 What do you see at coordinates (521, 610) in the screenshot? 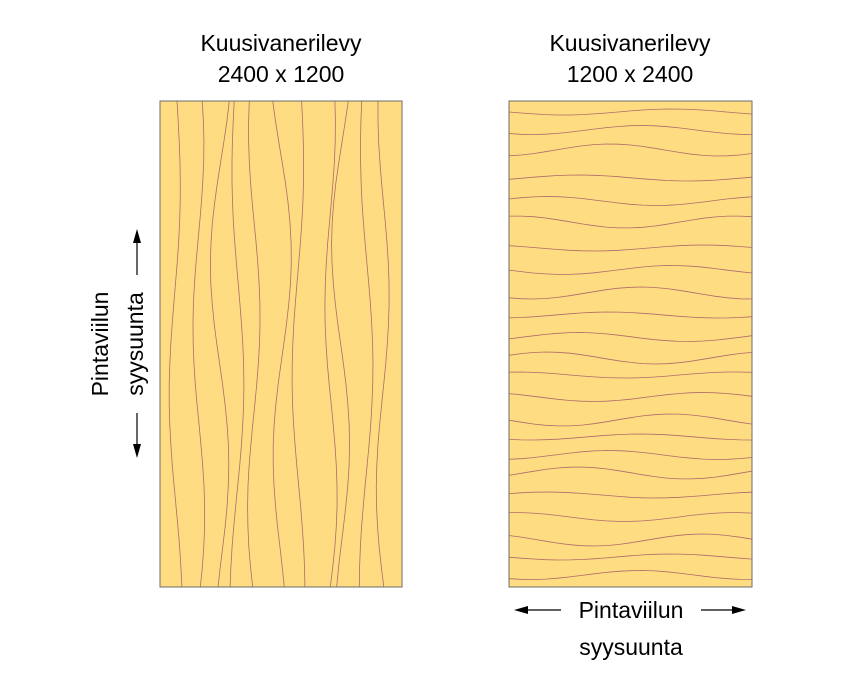
I see `arrow-left-icon` at bounding box center [521, 610].